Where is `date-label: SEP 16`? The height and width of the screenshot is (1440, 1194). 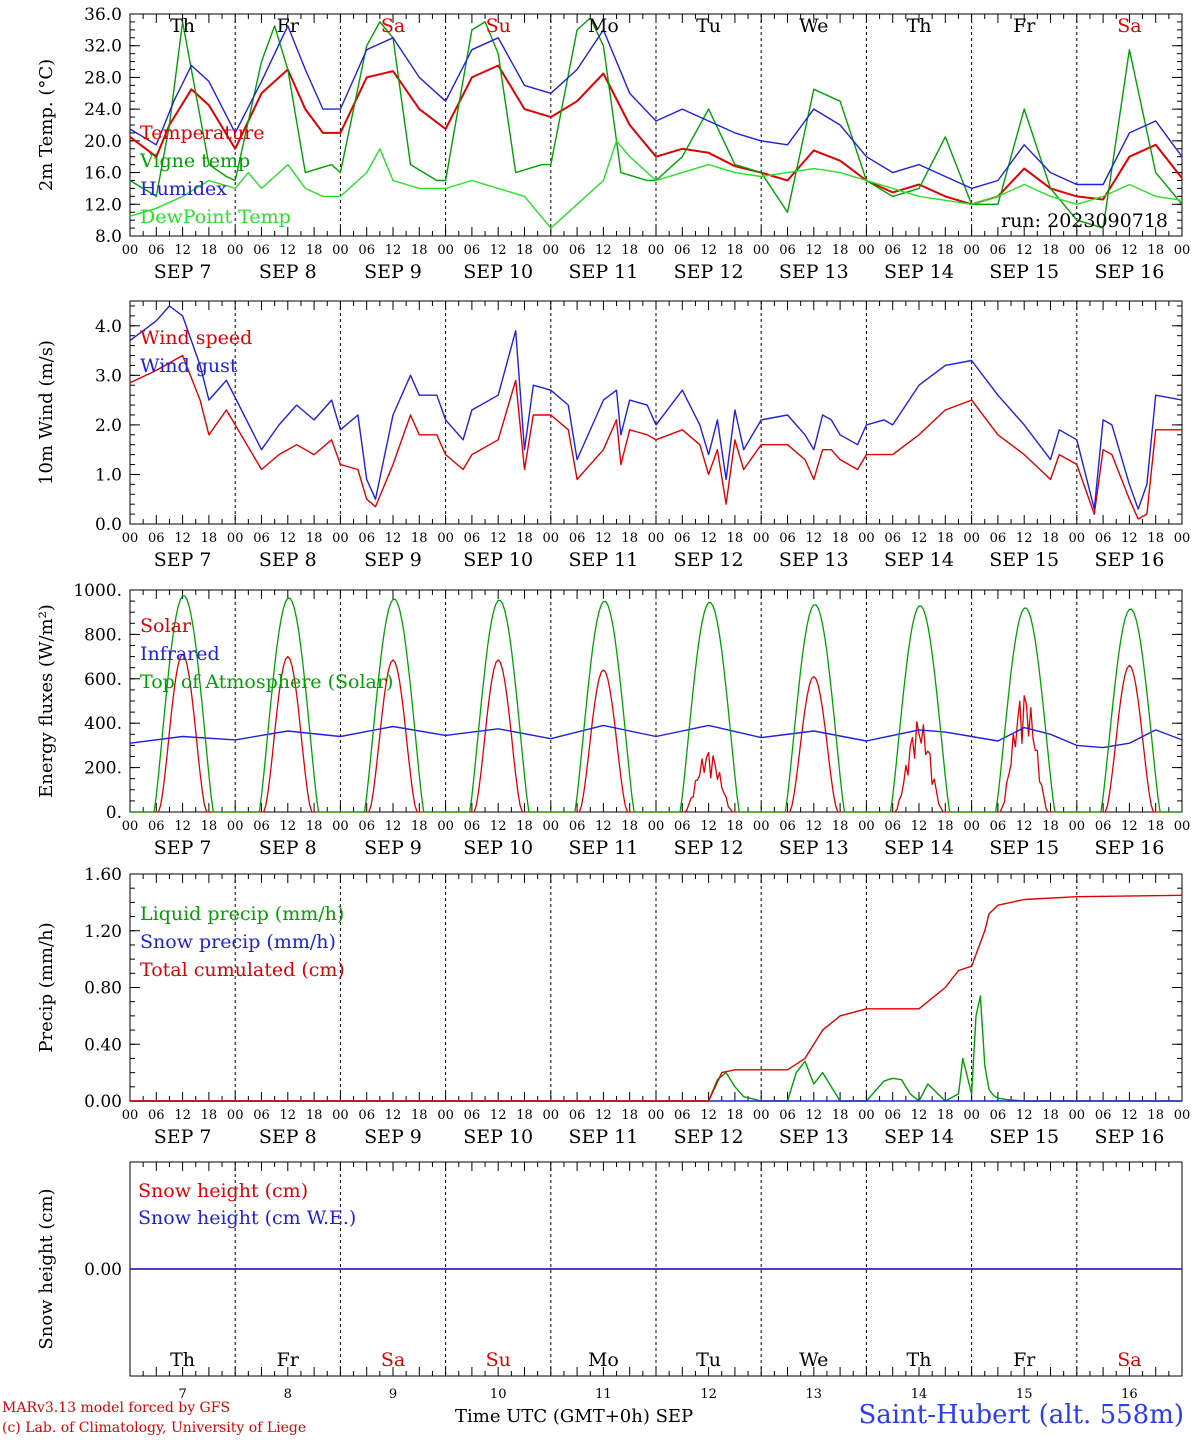
date-label: SEP 16 is located at coordinates (1129, 272).